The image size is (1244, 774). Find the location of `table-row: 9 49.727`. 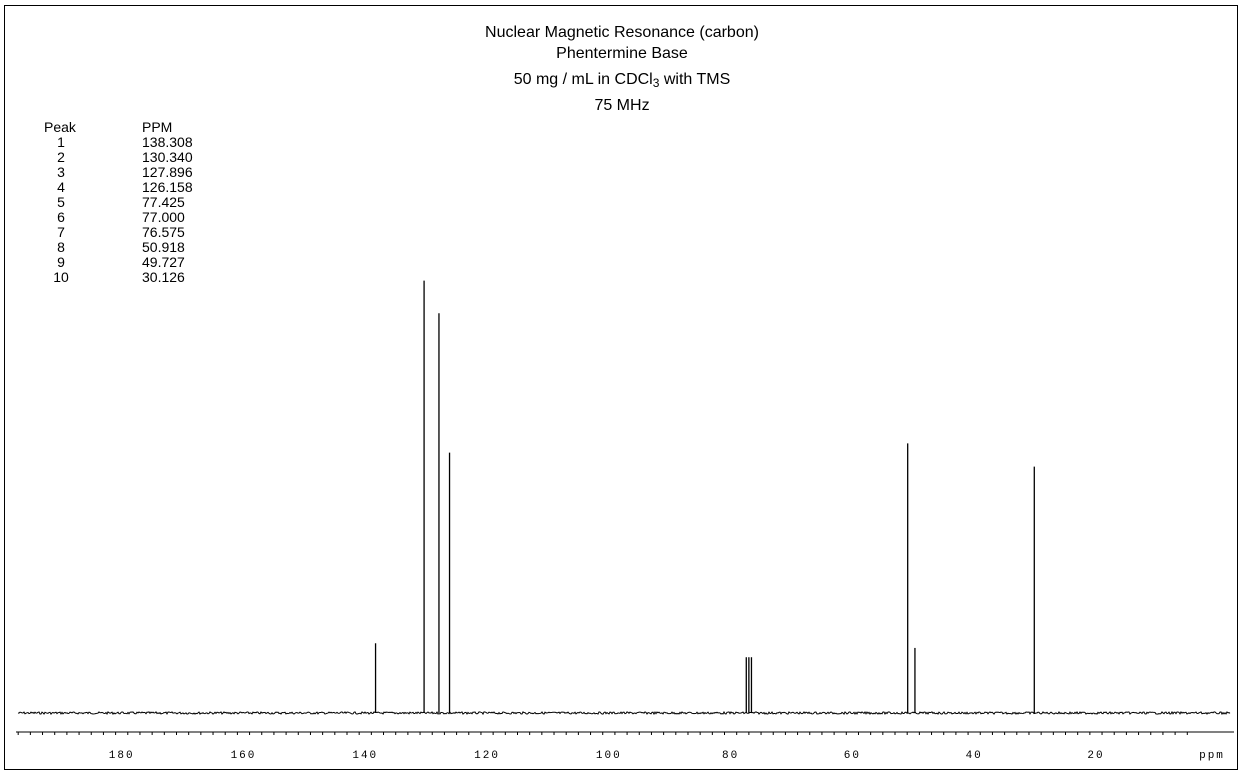

table-row: 9 49.727 is located at coordinates (118, 262).